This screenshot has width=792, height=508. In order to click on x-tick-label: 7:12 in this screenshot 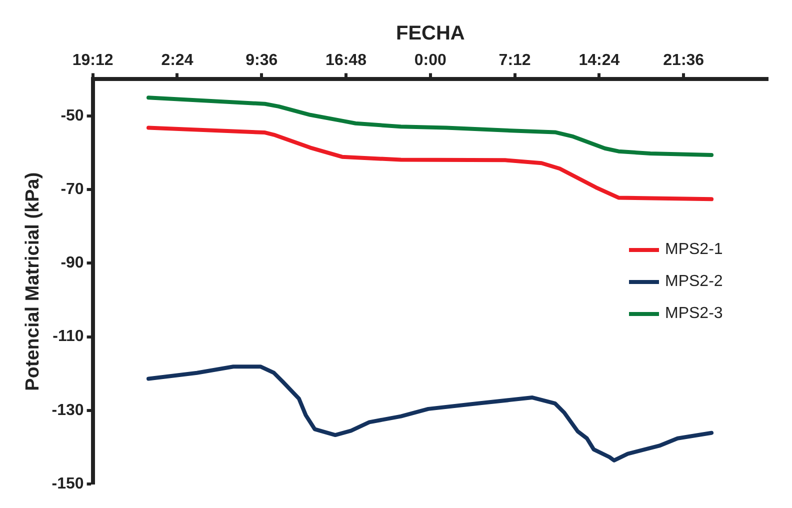, I will do `click(514, 61)`.